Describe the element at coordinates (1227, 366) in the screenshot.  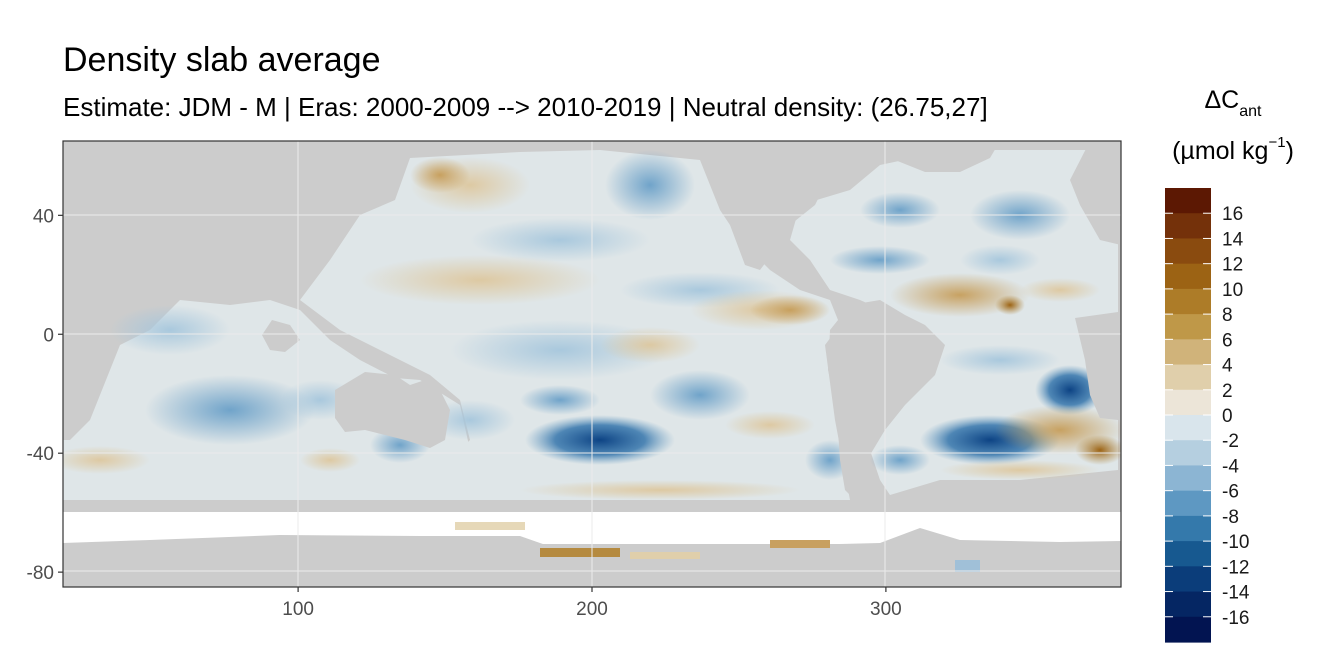
I see `legend-label: 4` at that location.